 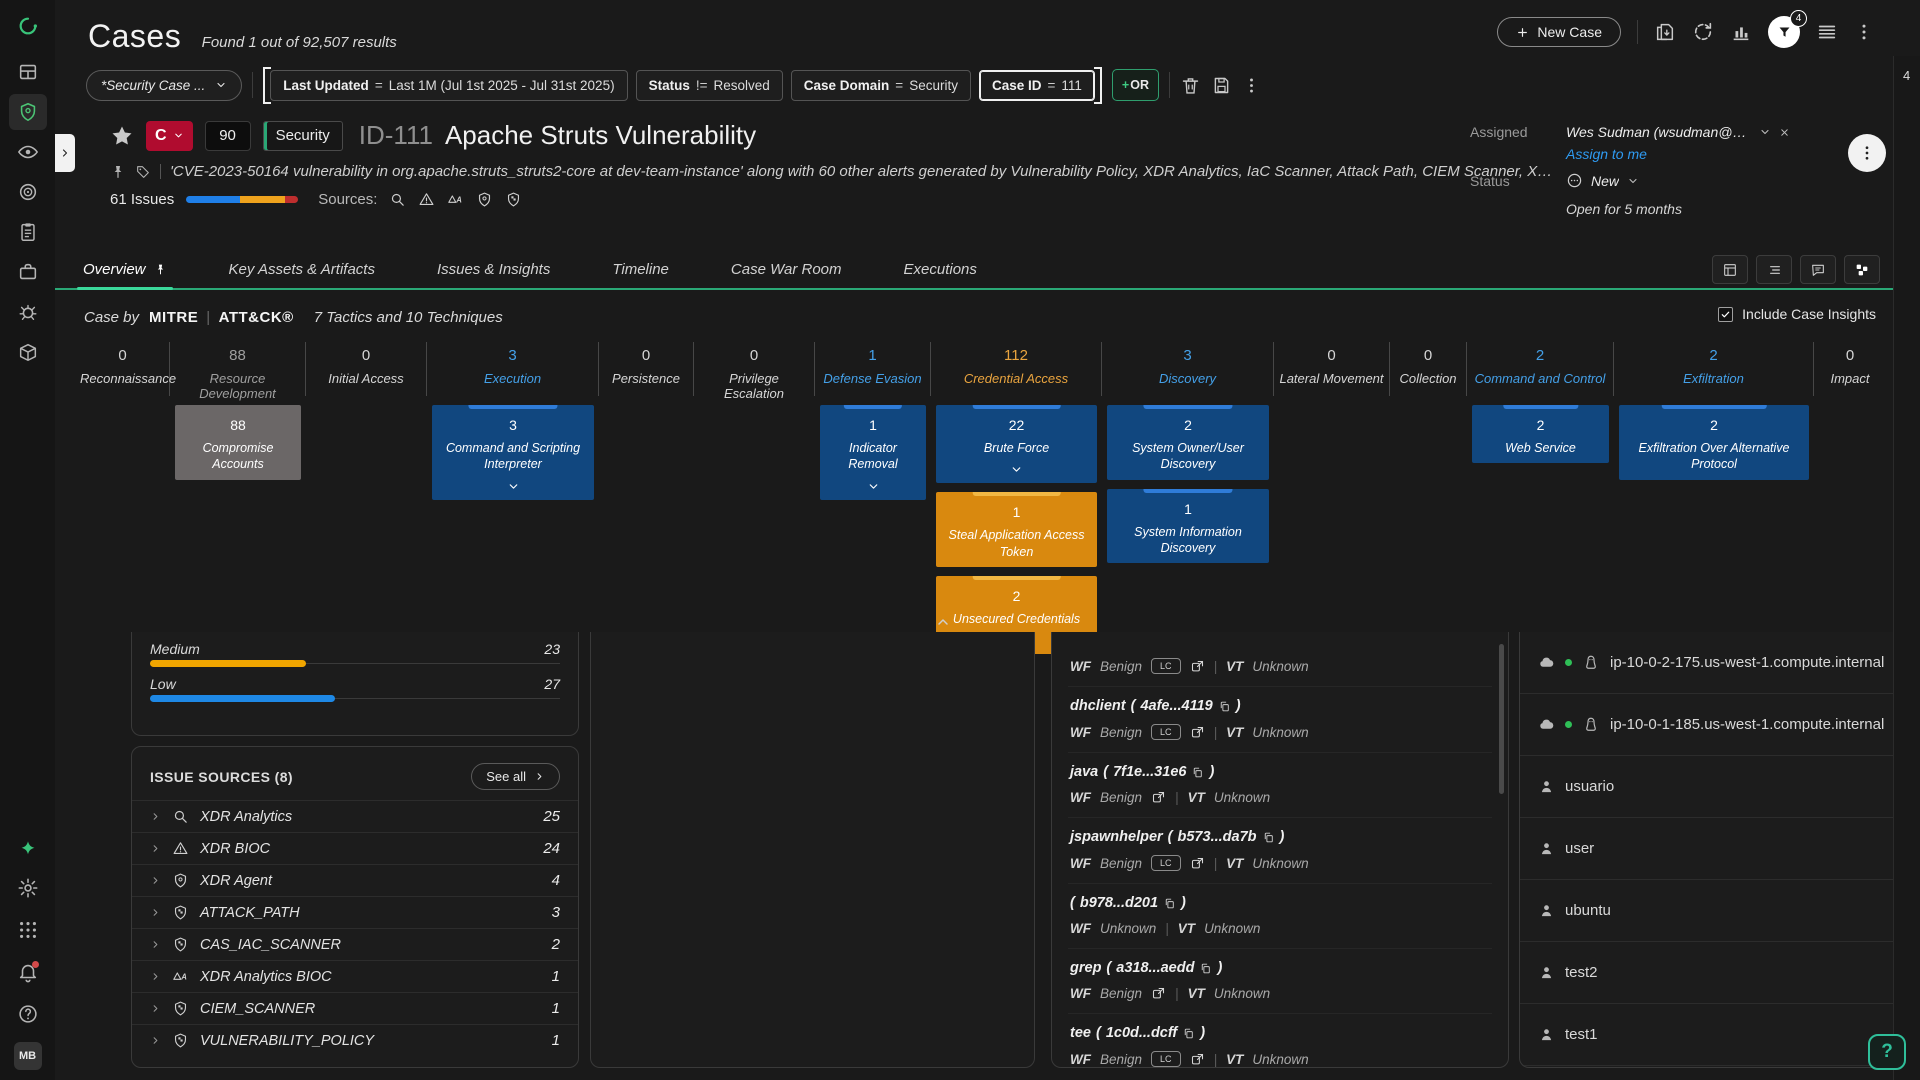 I want to click on sidebar-item-dashboards, so click(x=28, y=72).